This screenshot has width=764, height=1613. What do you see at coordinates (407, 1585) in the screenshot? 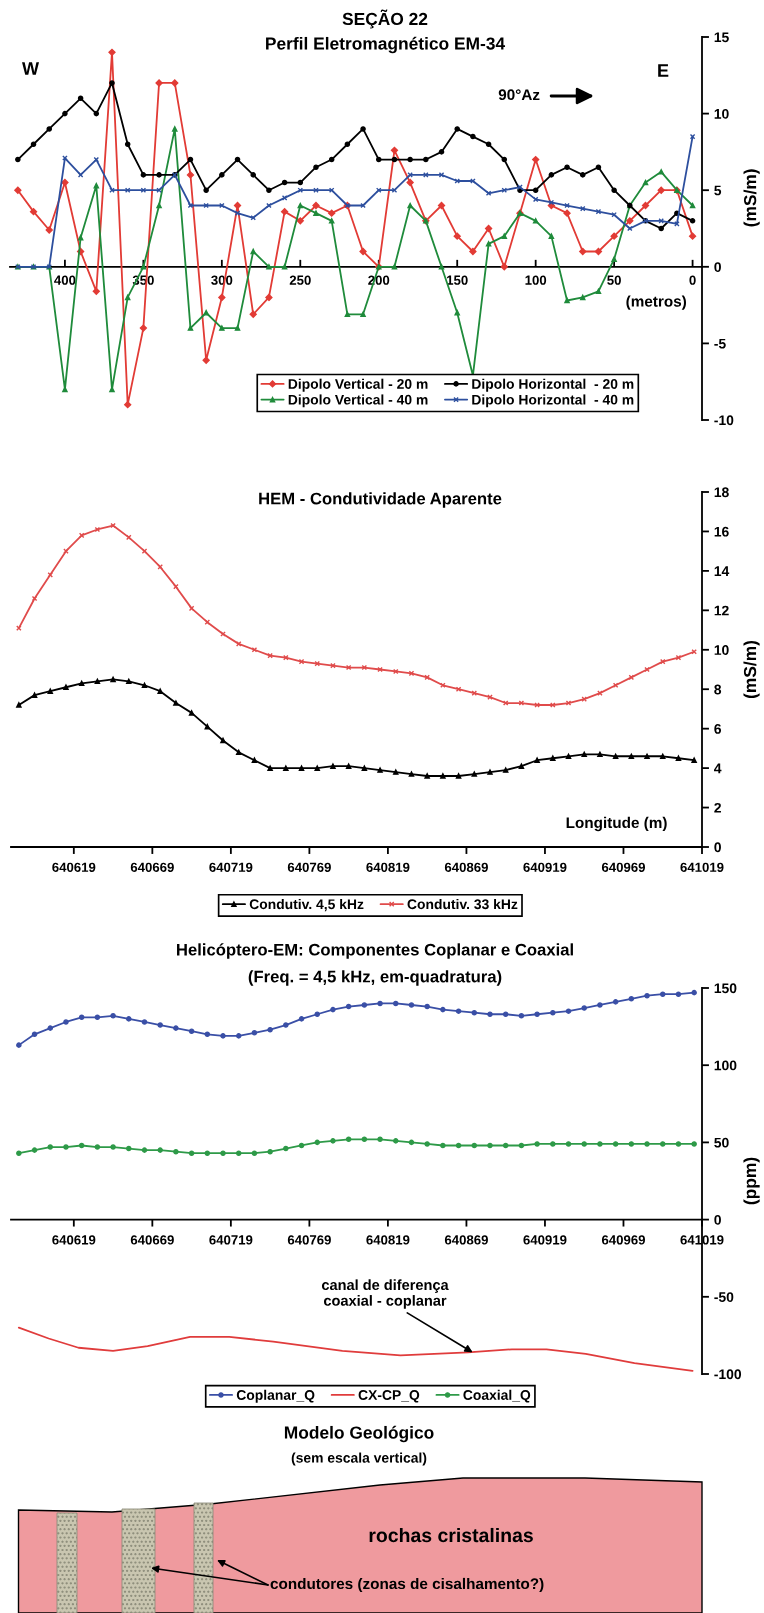
I see `text: condutores (zonas de cisalhamento?)` at bounding box center [407, 1585].